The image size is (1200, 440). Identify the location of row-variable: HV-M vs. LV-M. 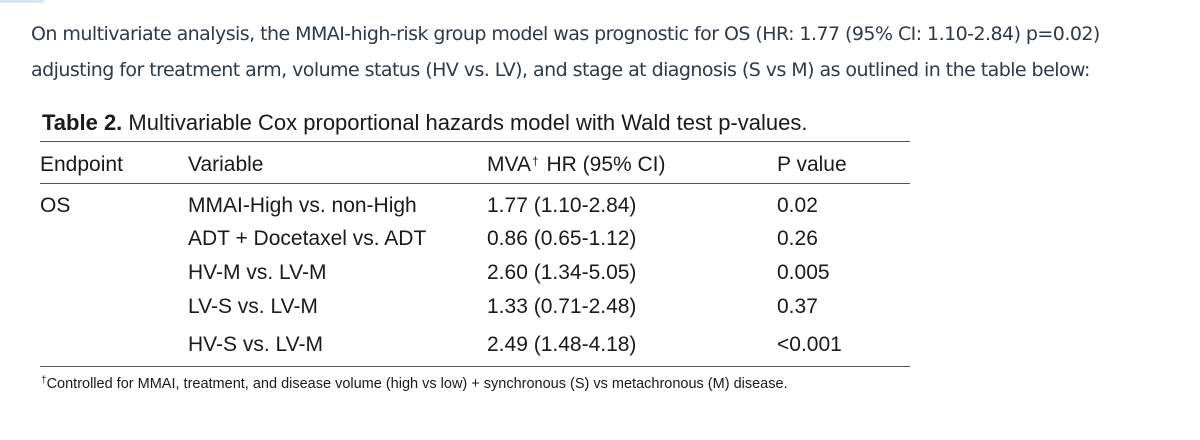
(257, 272).